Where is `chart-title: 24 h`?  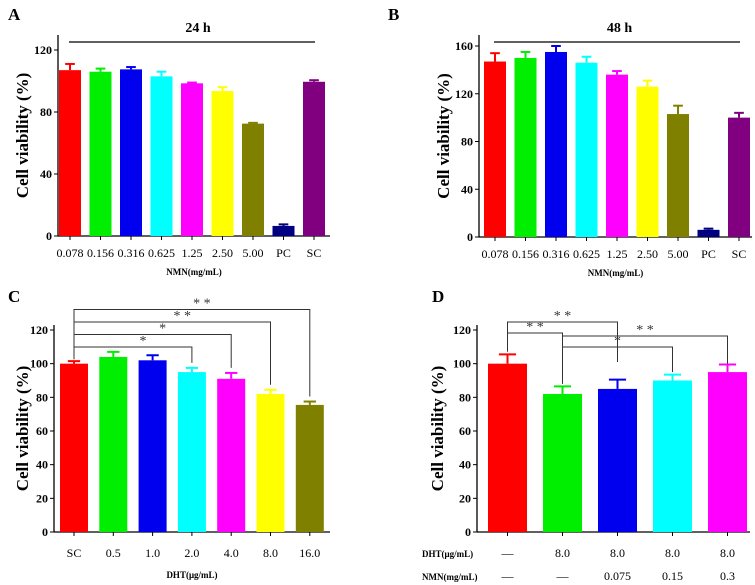
chart-title: 24 h is located at coordinates (198, 28).